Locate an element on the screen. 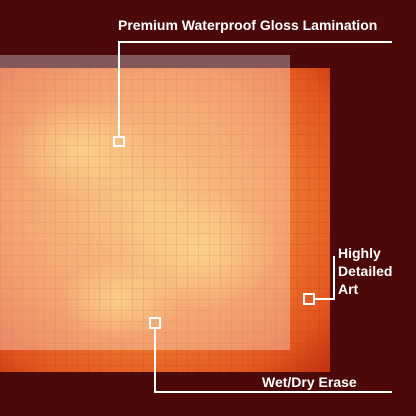  callout-label: Premium Waterproof Gloss Lamination is located at coordinates (247, 25).